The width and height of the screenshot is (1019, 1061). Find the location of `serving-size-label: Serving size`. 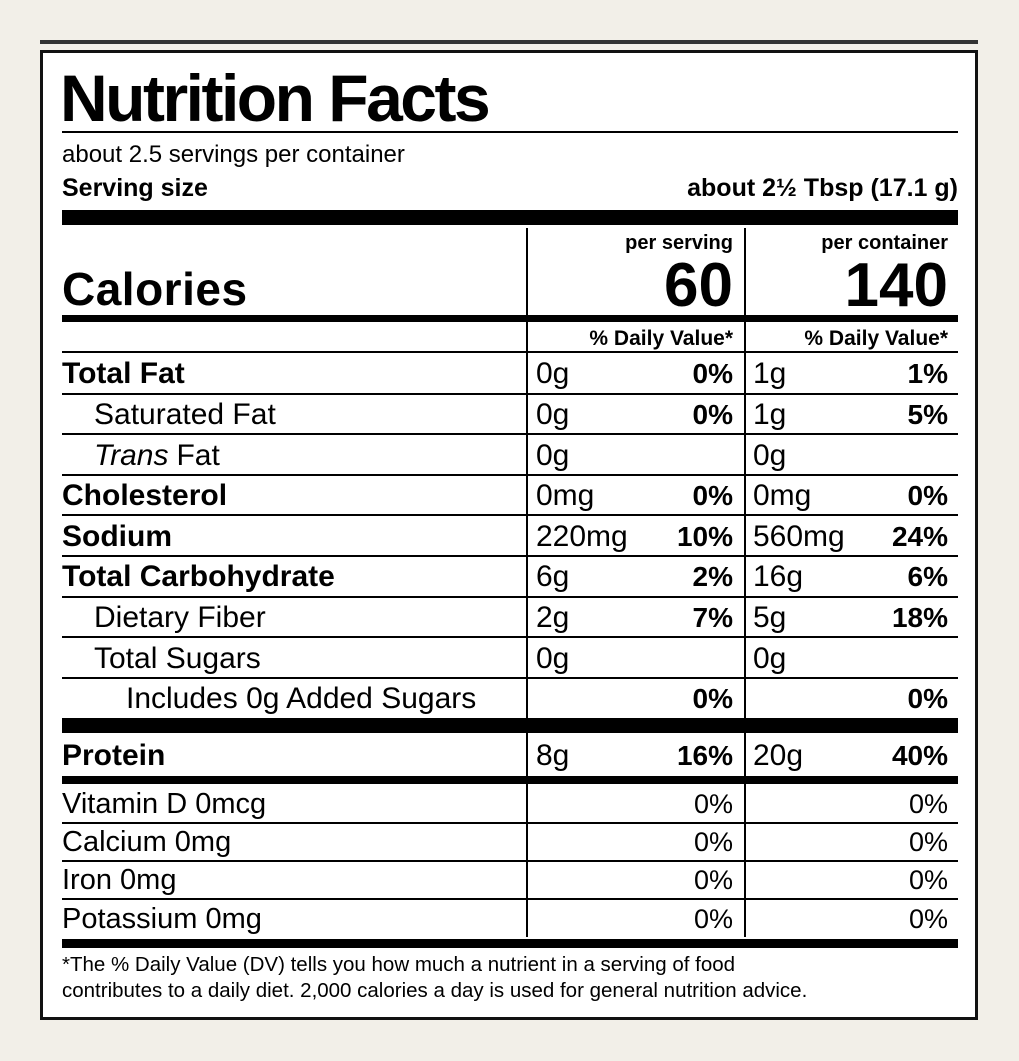

serving-size-label: Serving size is located at coordinates (135, 187).